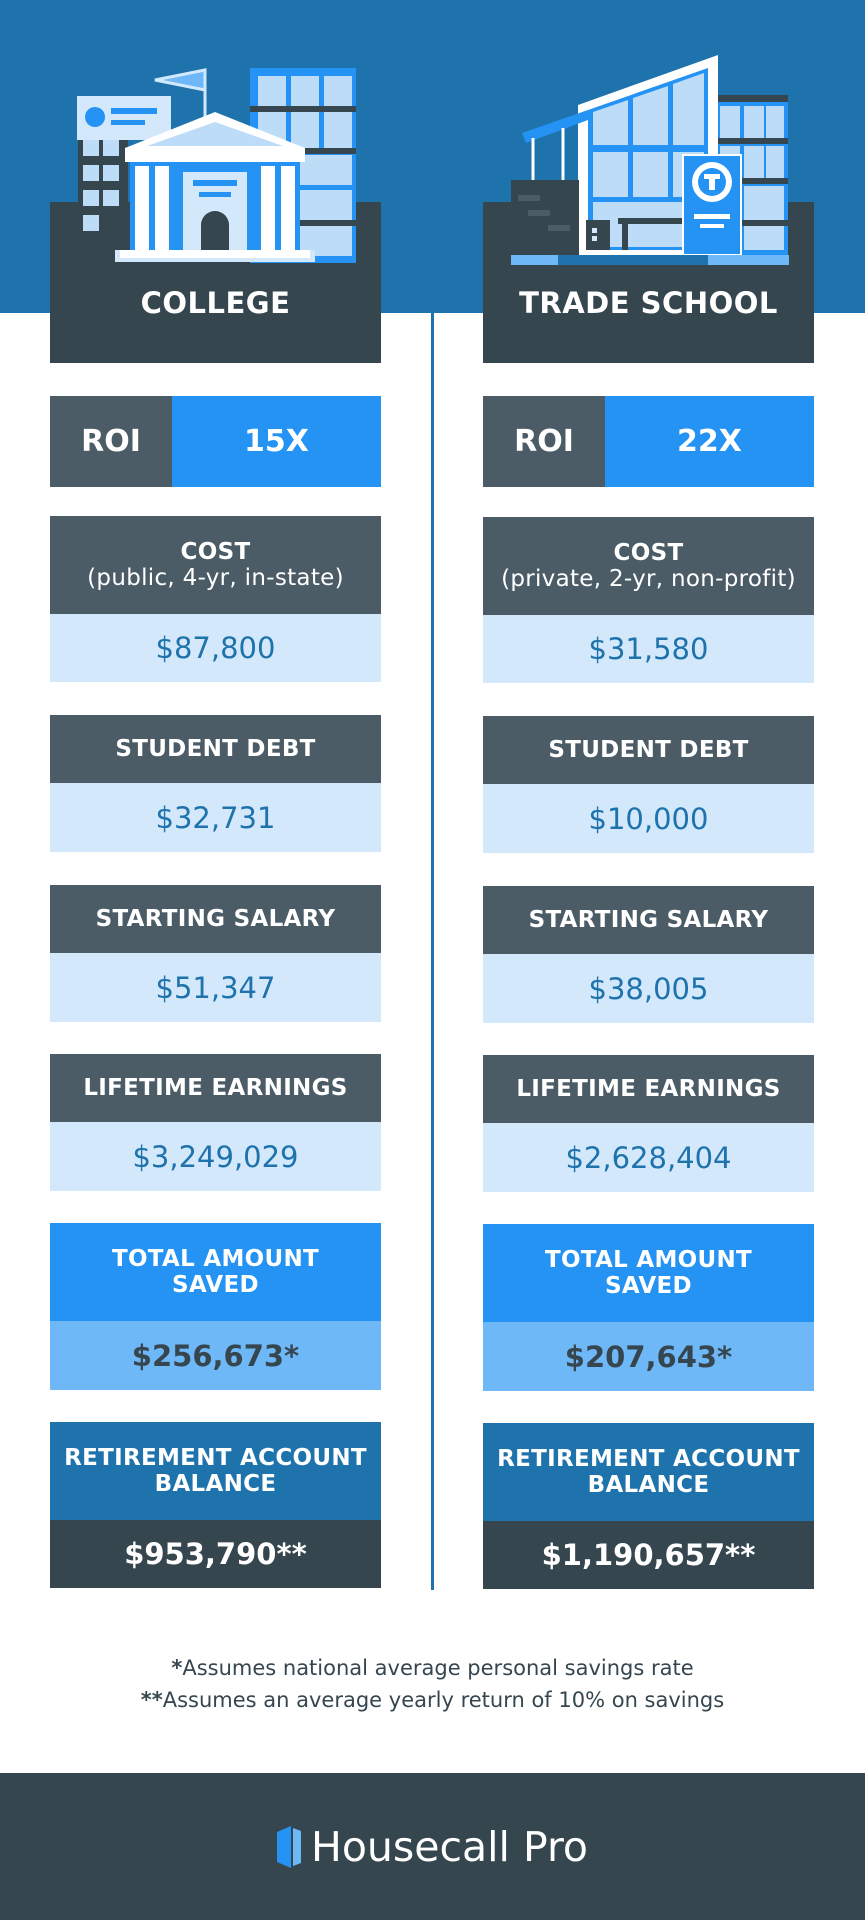  What do you see at coordinates (288, 1846) in the screenshot?
I see `housecall-pro-logo-icon` at bounding box center [288, 1846].